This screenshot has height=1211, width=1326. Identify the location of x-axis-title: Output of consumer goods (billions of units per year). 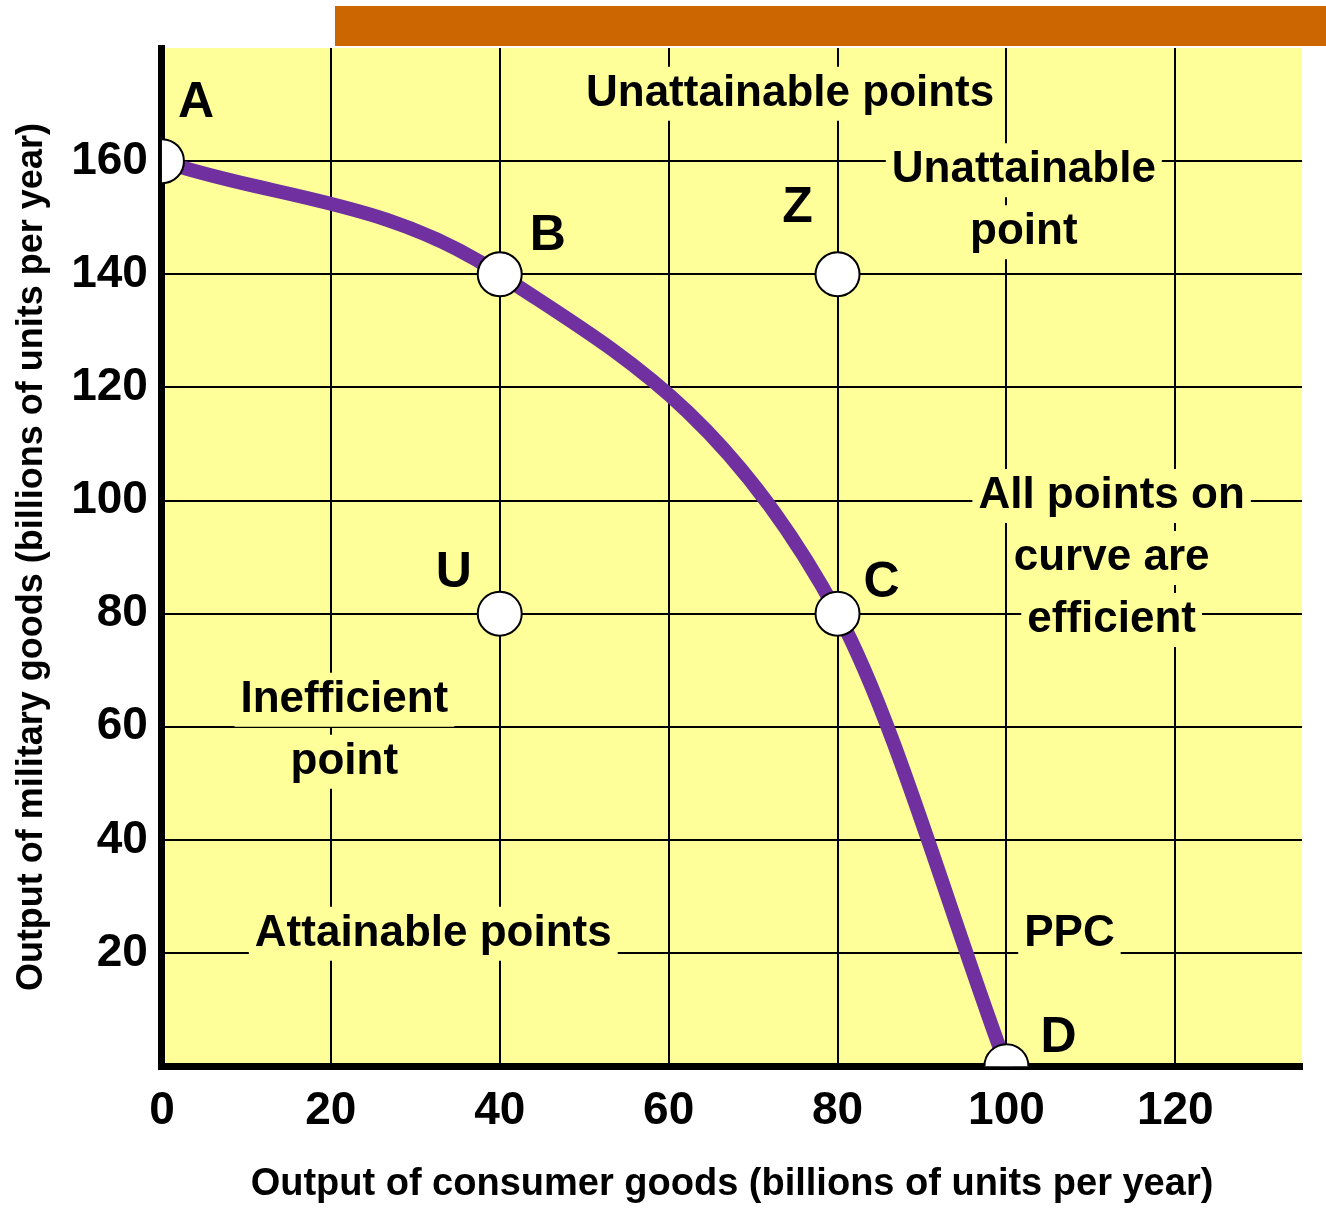
(732, 1181).